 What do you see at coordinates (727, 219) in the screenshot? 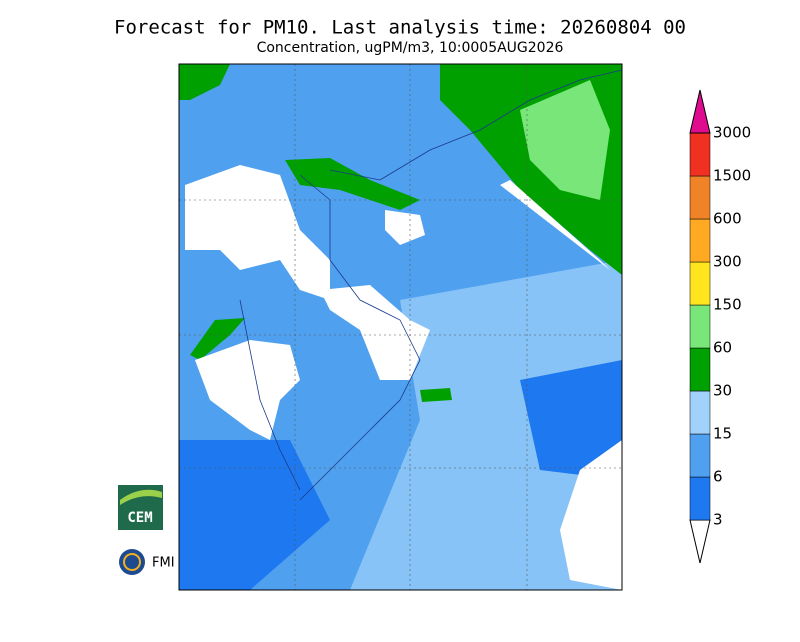
I see `colorbar-label: 600` at bounding box center [727, 219].